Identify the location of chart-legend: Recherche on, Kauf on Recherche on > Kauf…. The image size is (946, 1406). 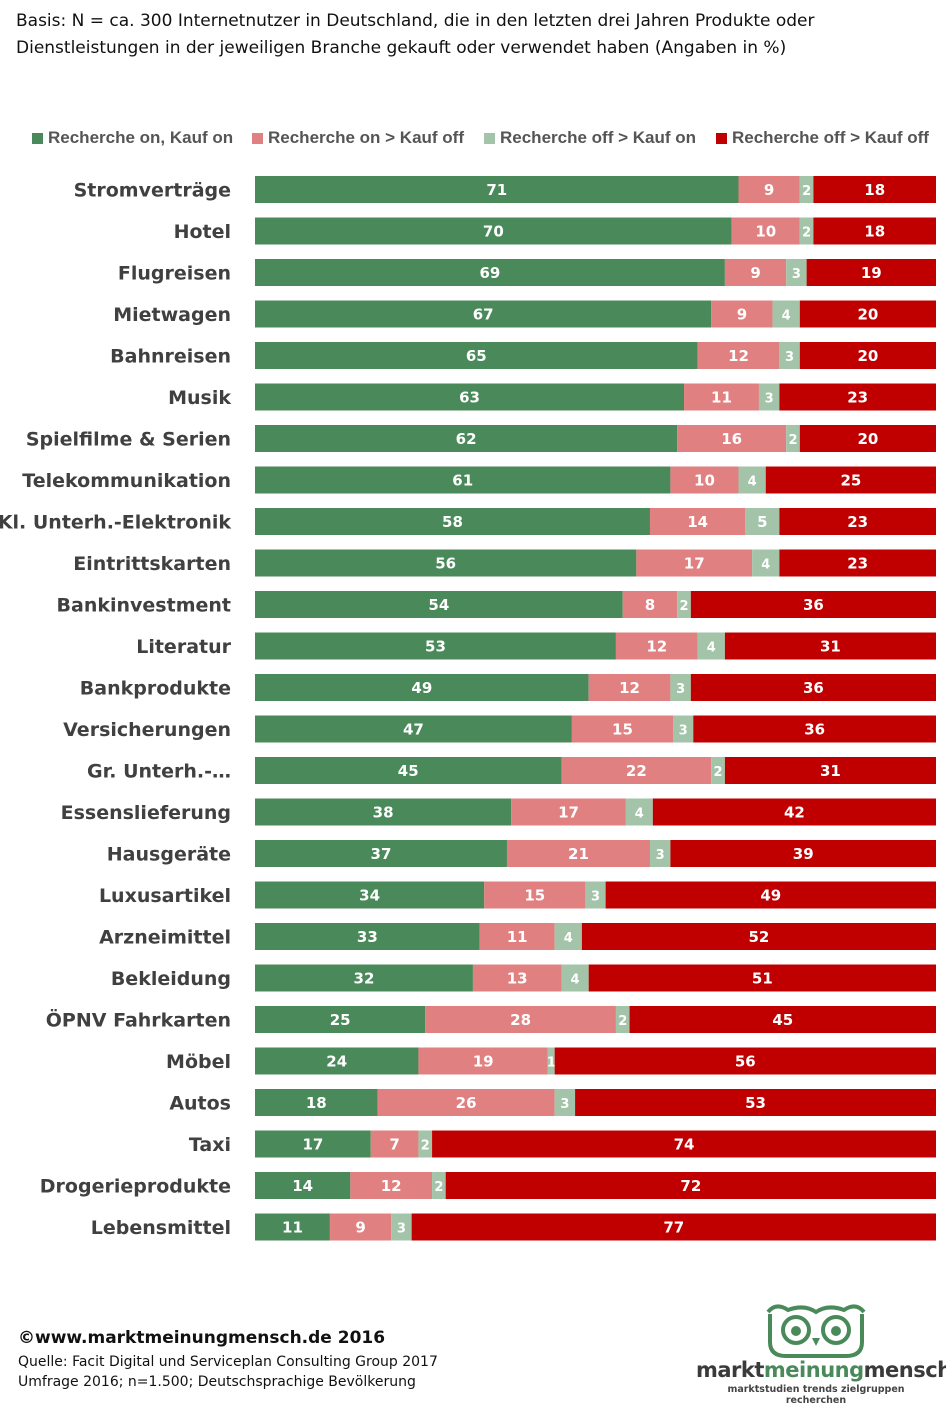
(473, 139).